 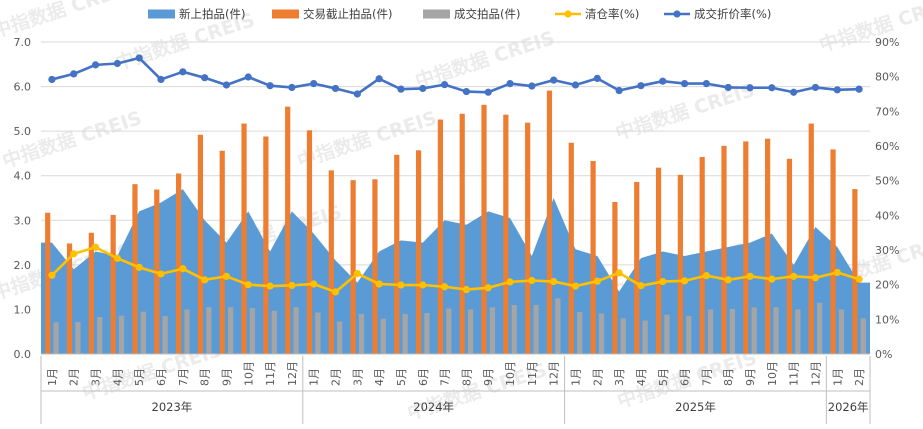 I want to click on y-left-tick-label: 5.0, so click(x=23, y=131).